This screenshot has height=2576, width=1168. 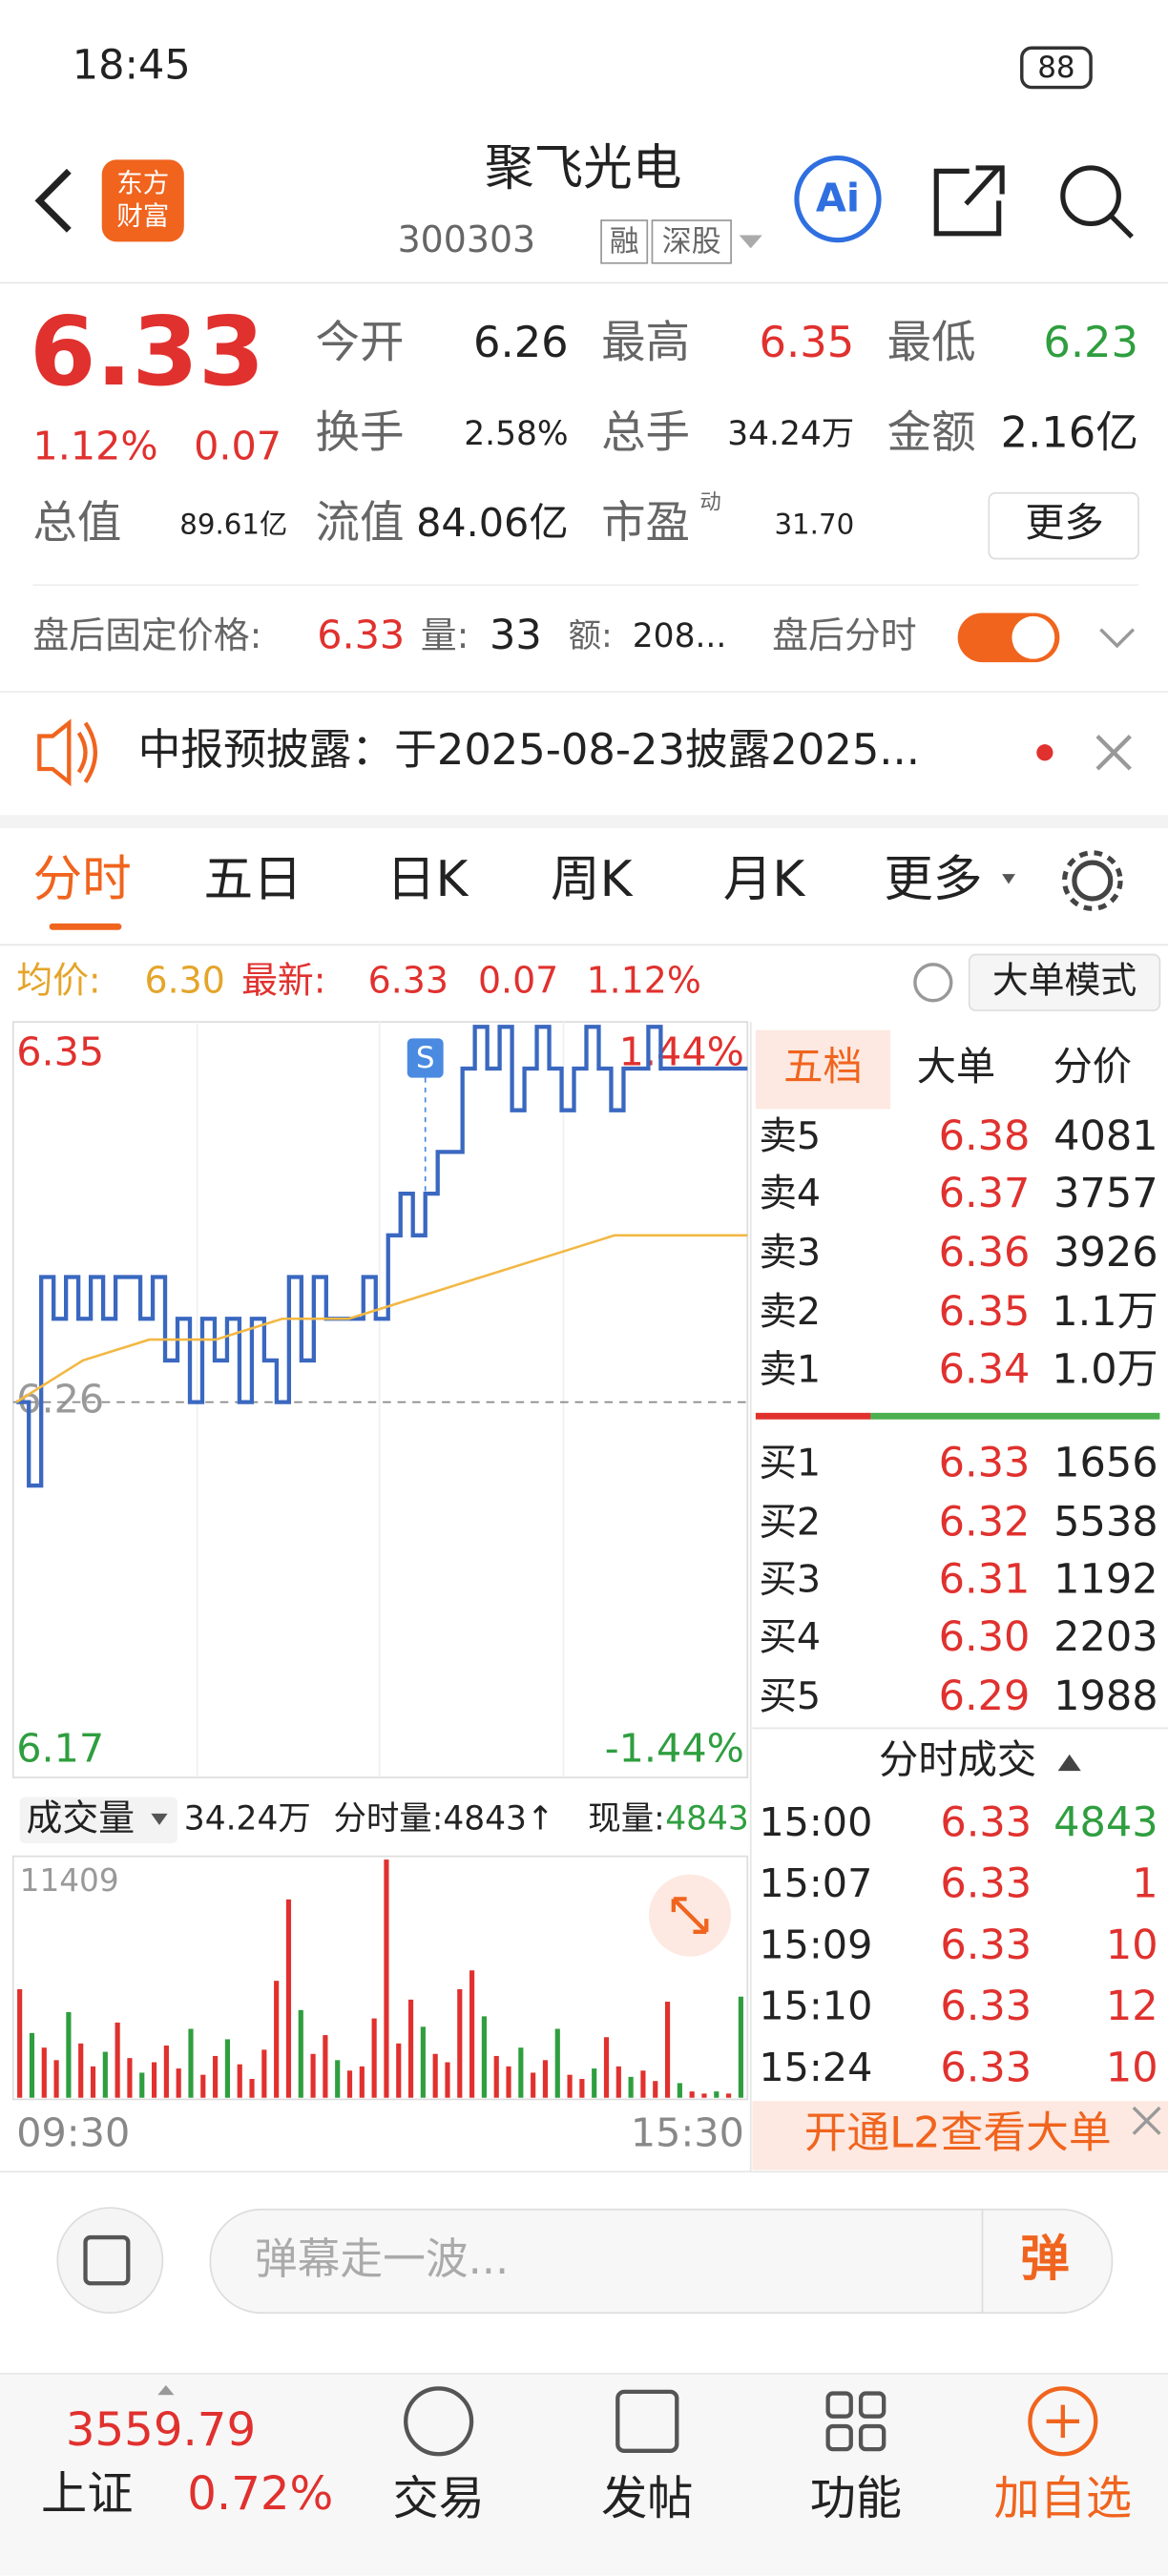 What do you see at coordinates (1117, 638) in the screenshot?
I see `expand-chevron` at bounding box center [1117, 638].